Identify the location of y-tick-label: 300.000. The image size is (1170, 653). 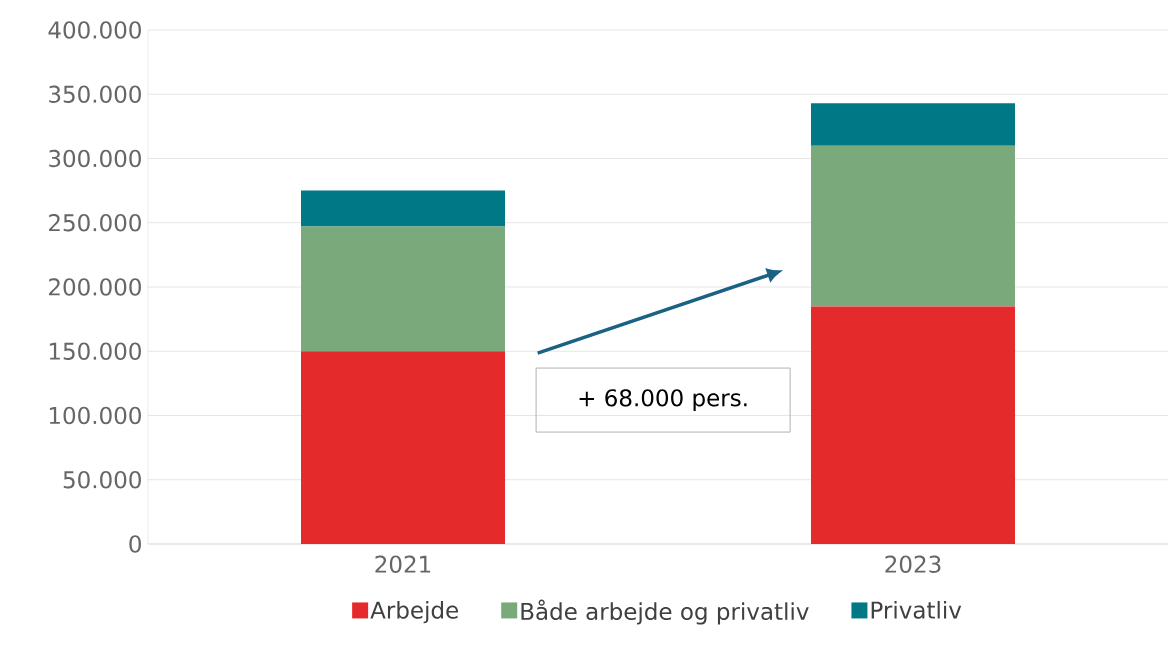
(95, 158).